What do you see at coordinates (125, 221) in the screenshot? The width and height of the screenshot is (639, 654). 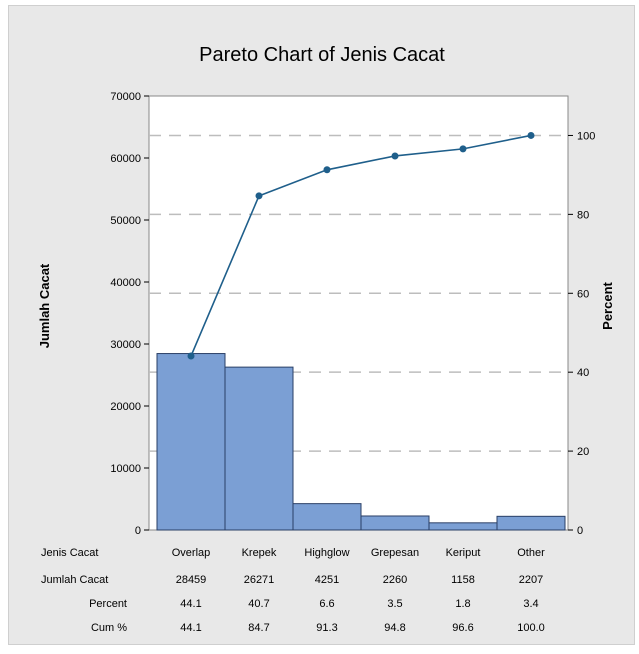 I see `left-tick-label: 50000` at bounding box center [125, 221].